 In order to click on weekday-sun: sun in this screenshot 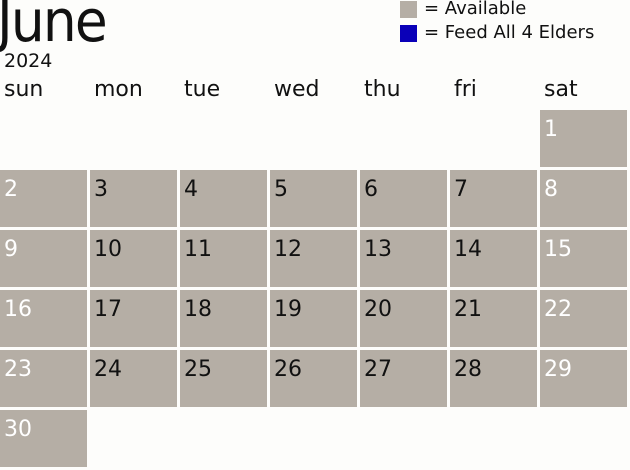, I will do `click(24, 89)`.